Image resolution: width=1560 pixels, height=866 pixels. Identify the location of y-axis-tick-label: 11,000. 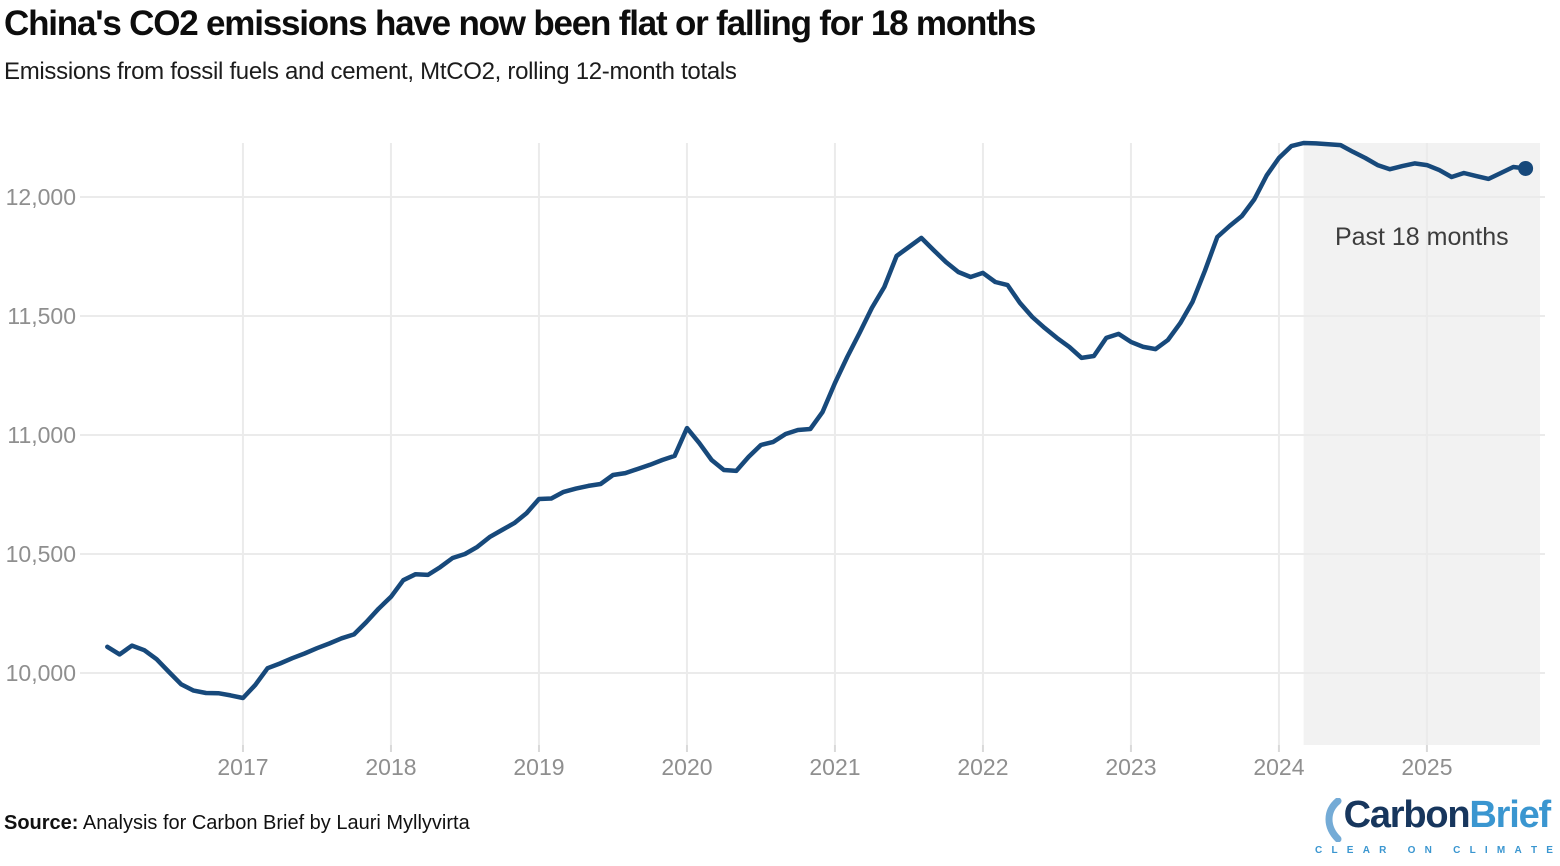
(41, 435).